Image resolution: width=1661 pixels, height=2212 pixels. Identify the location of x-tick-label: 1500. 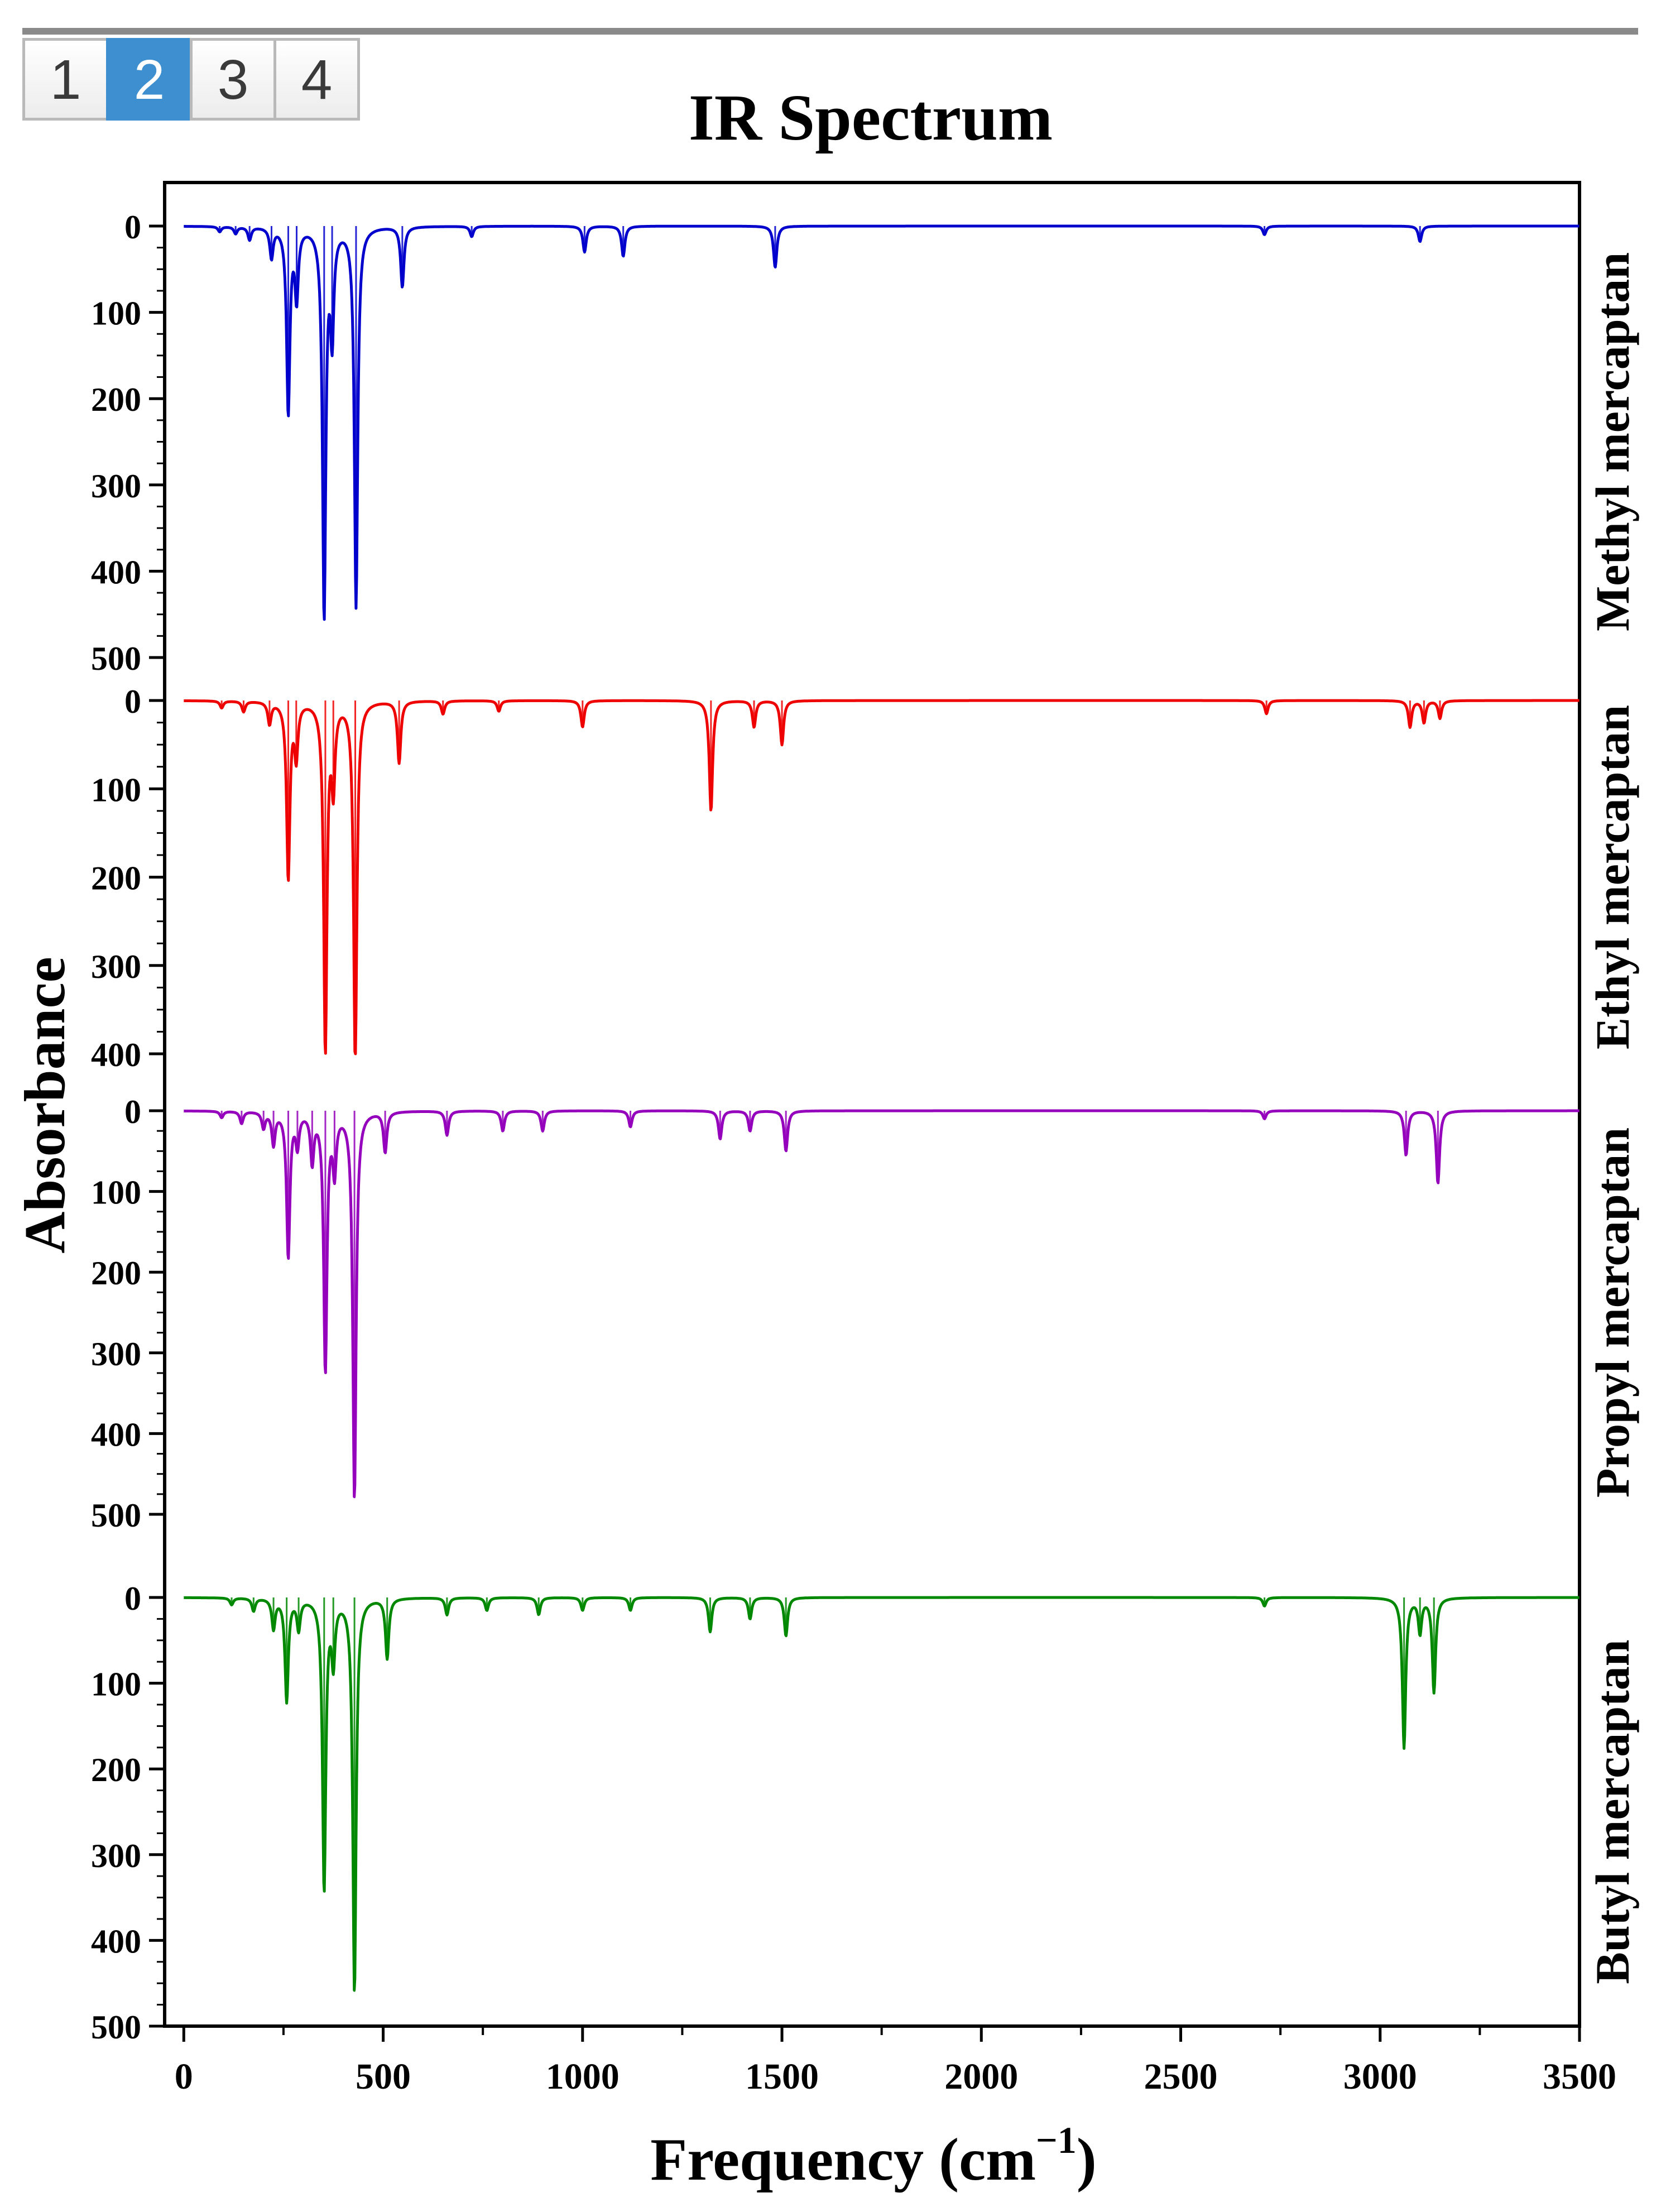
(782, 2077).